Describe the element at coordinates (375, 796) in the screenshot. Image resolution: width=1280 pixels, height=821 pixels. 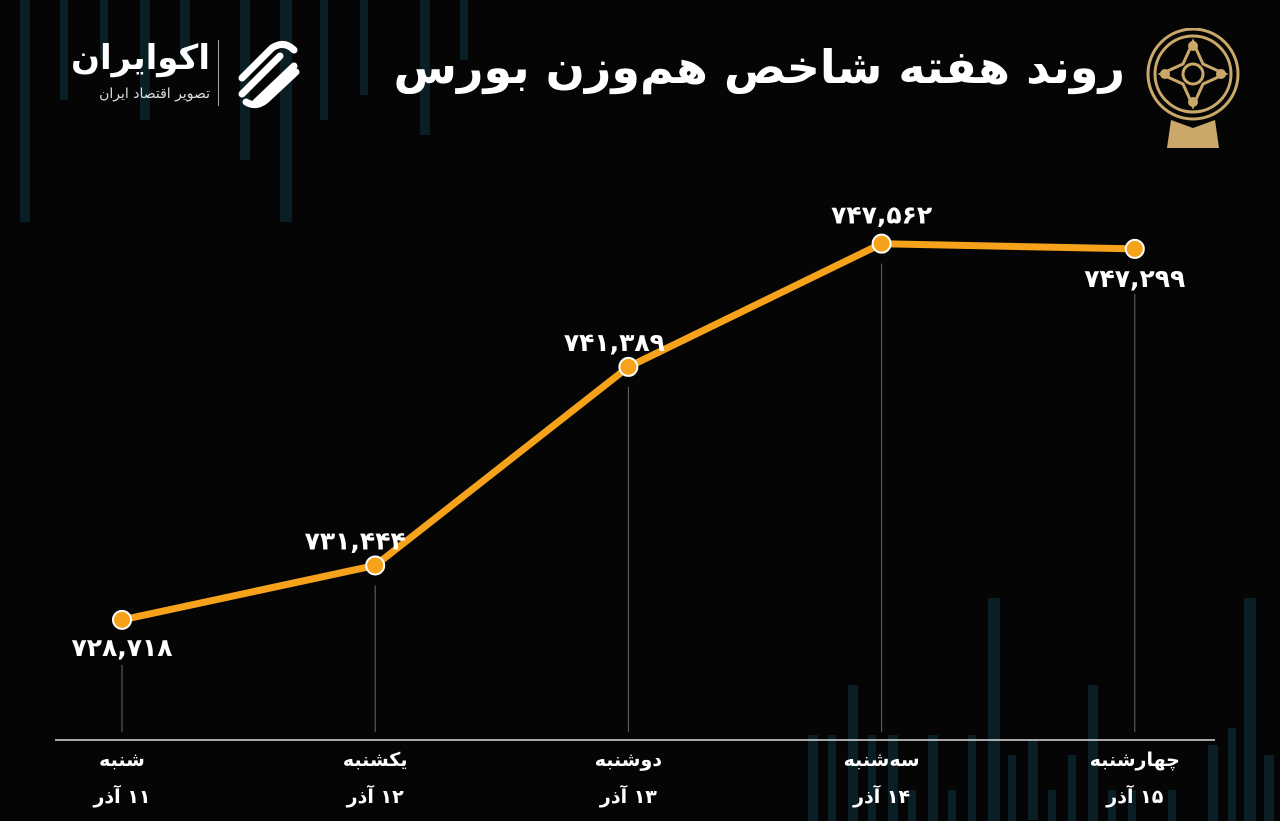
I see `x-tick-date: ۱۲ آذر` at that location.